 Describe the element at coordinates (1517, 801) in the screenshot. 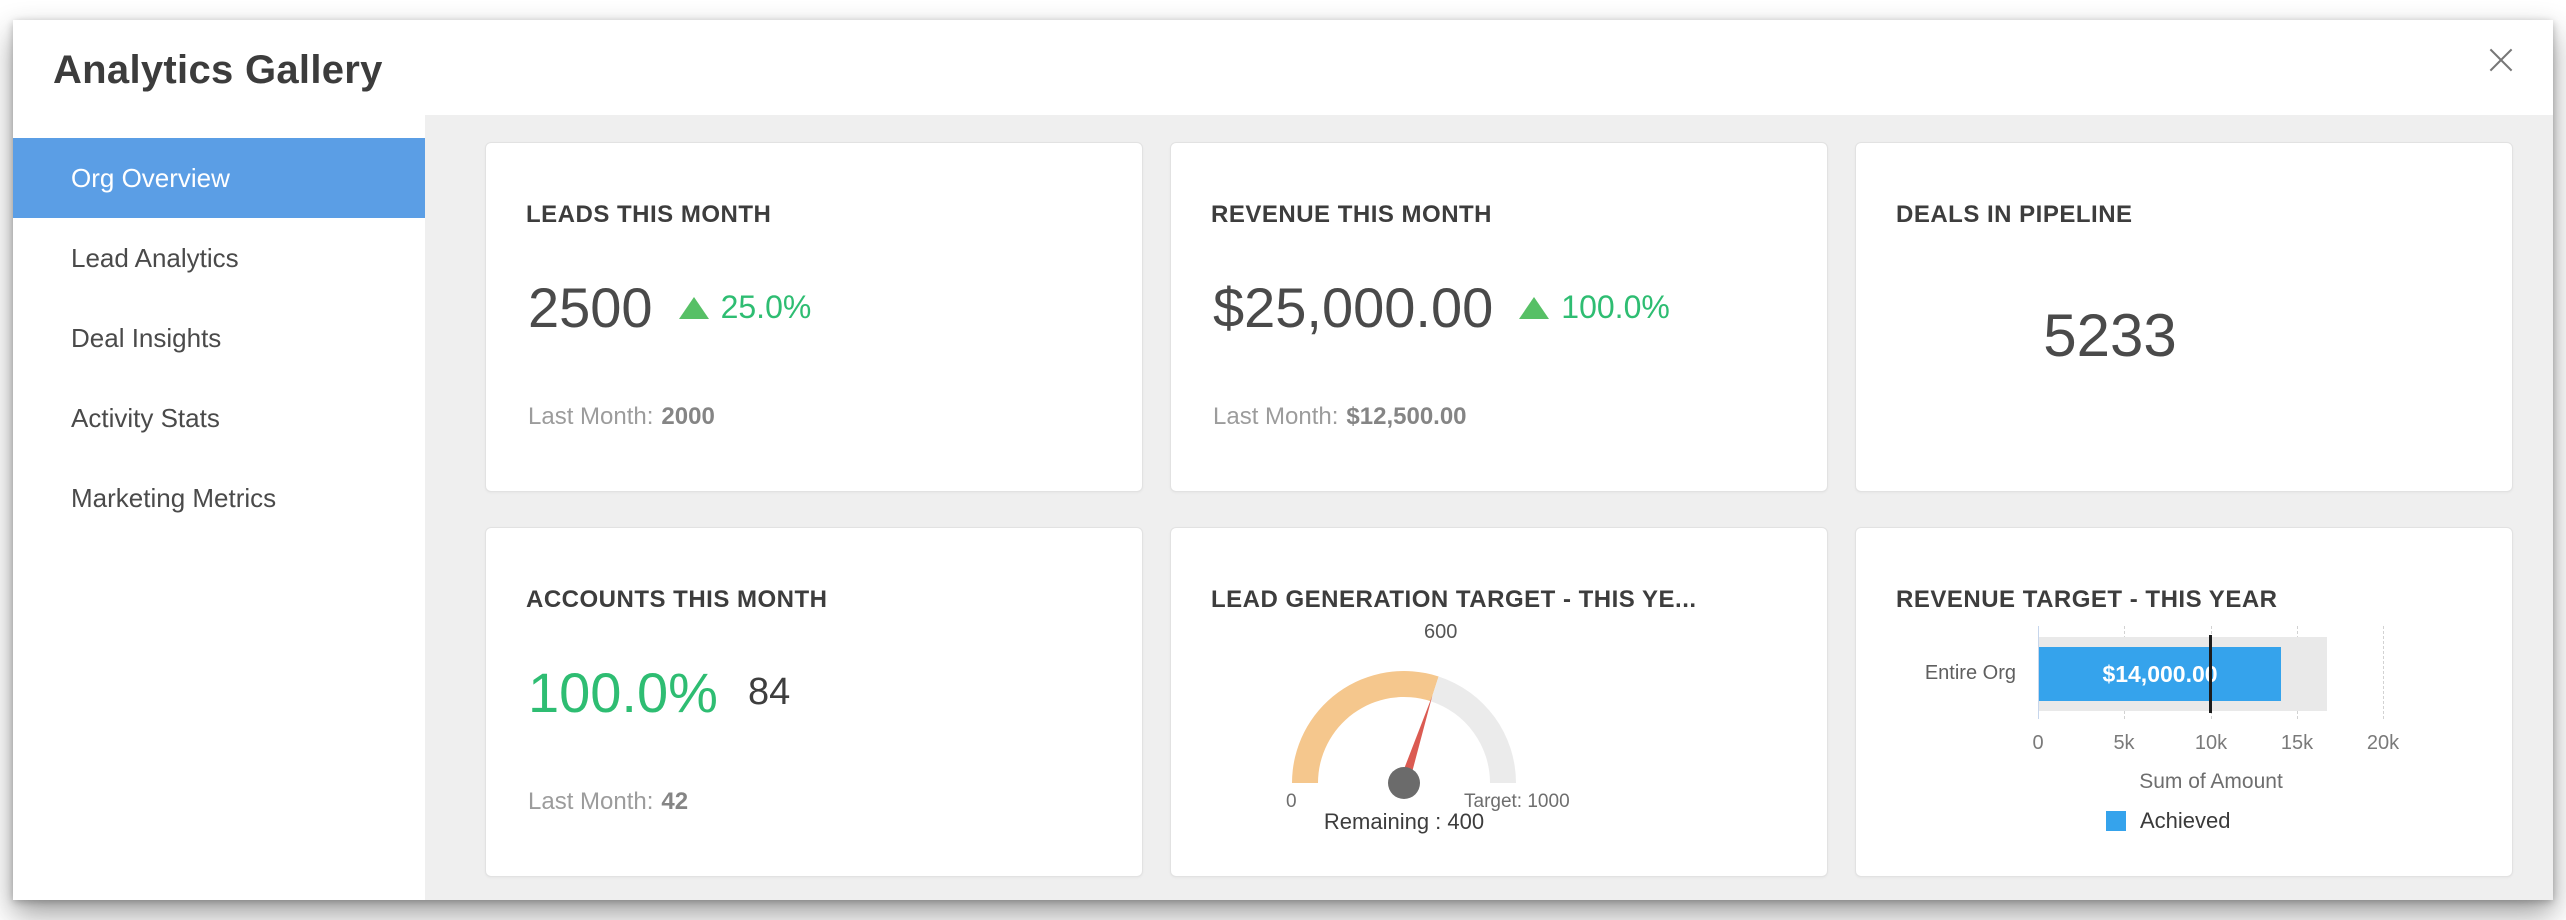

I see `gauge-target-label: Target: 1000` at that location.